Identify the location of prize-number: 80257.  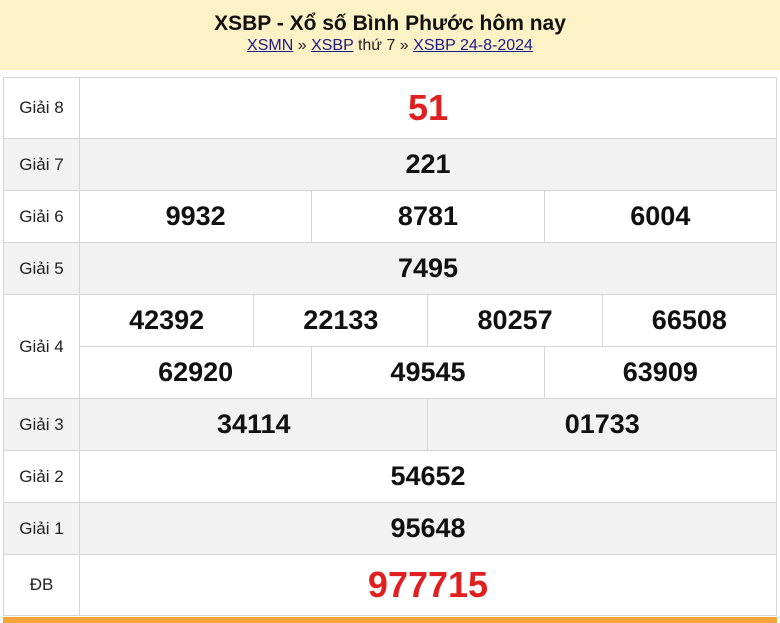
(515, 320).